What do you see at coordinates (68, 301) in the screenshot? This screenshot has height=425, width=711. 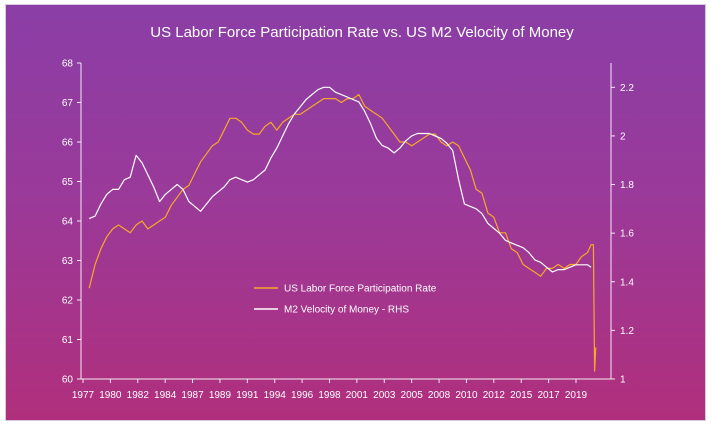 I see `y-left-tick-label: 62` at bounding box center [68, 301].